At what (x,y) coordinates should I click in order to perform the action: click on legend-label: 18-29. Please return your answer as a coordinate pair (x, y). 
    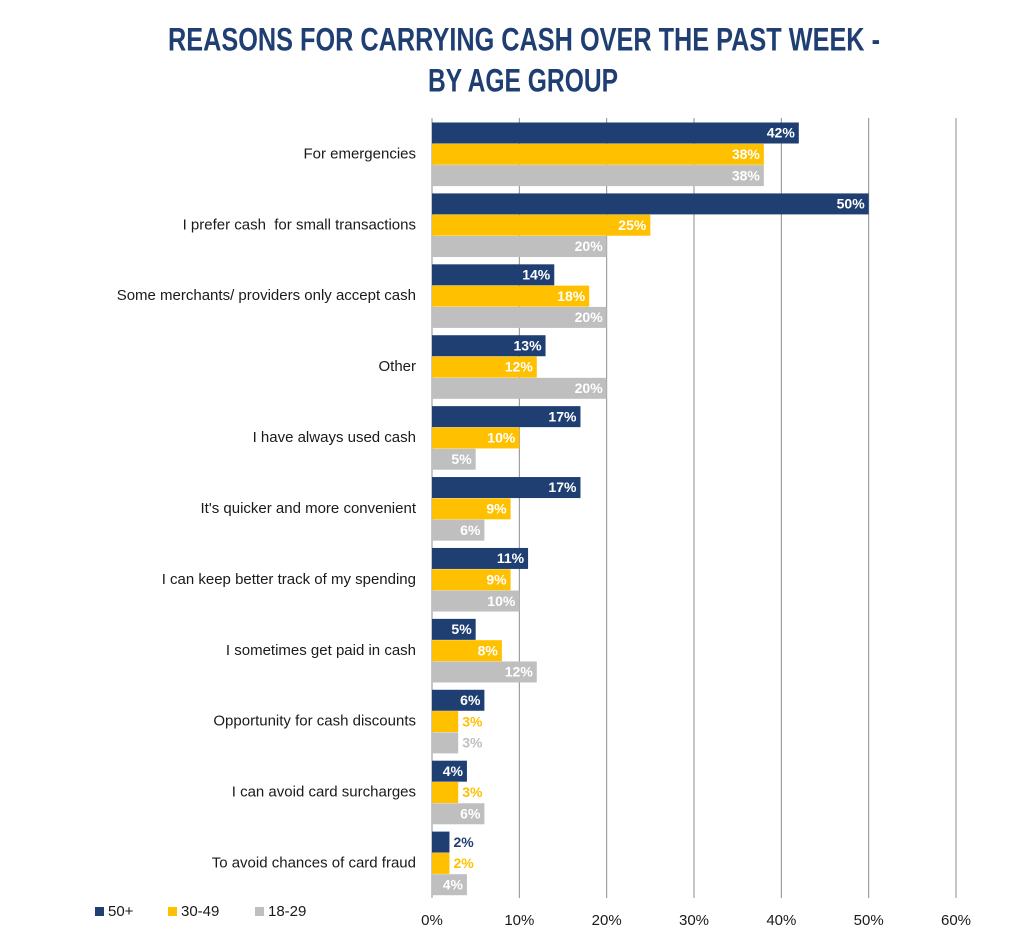
    Looking at the image, I should click on (287, 911).